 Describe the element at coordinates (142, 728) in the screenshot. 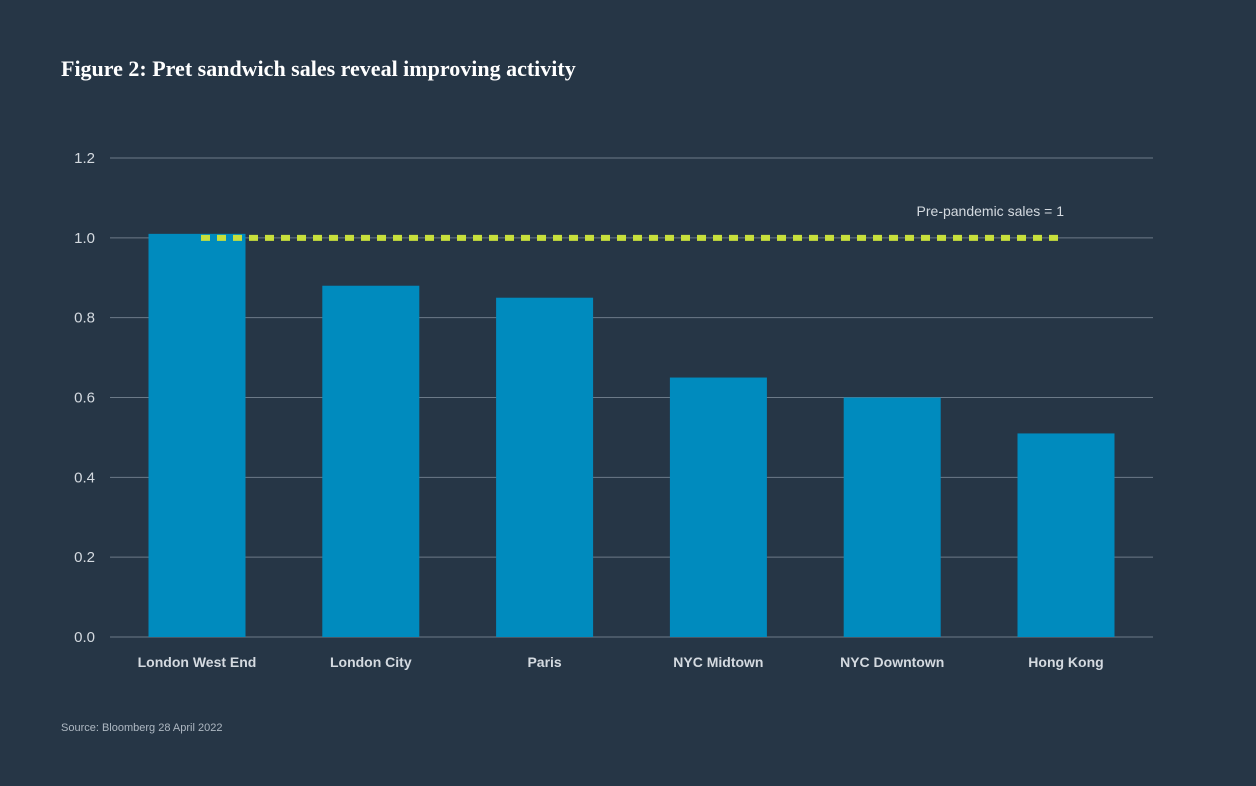

I see `source-note: Source: Bloomberg 28 April 2022` at that location.